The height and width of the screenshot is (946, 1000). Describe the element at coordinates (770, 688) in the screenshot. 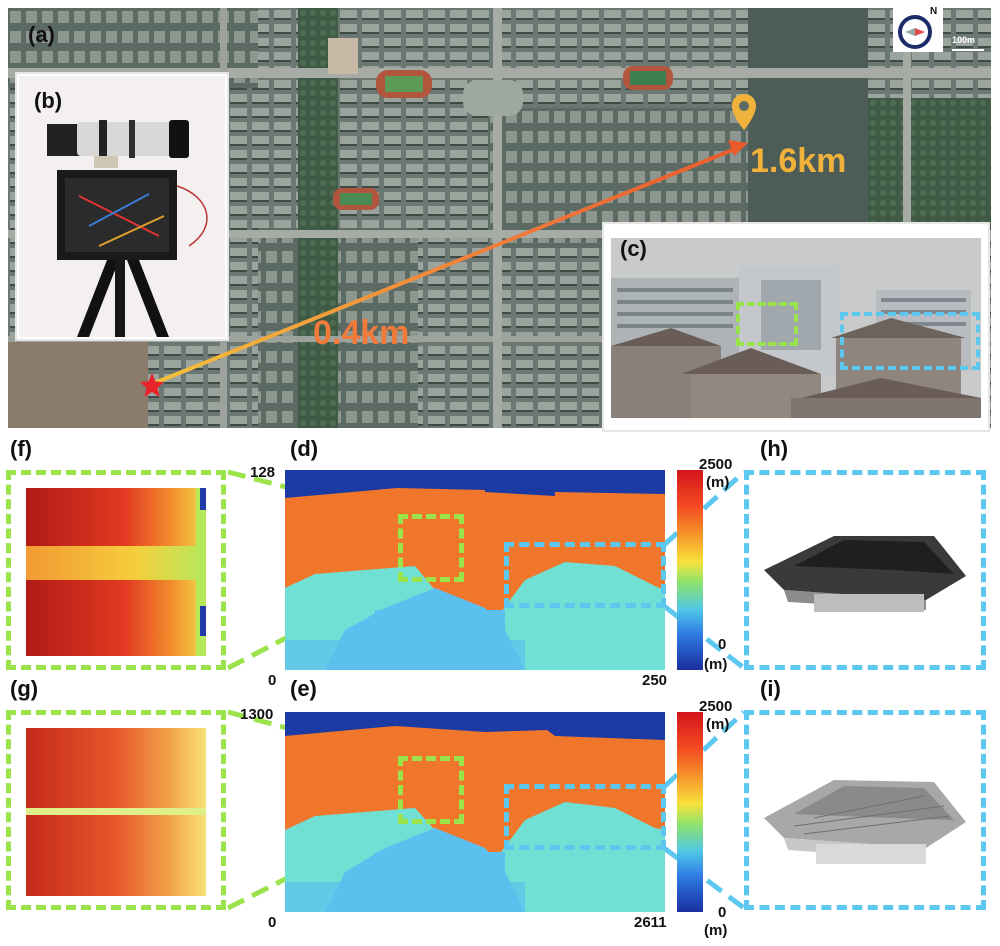

I see `panel-label-i: (i)` at that location.